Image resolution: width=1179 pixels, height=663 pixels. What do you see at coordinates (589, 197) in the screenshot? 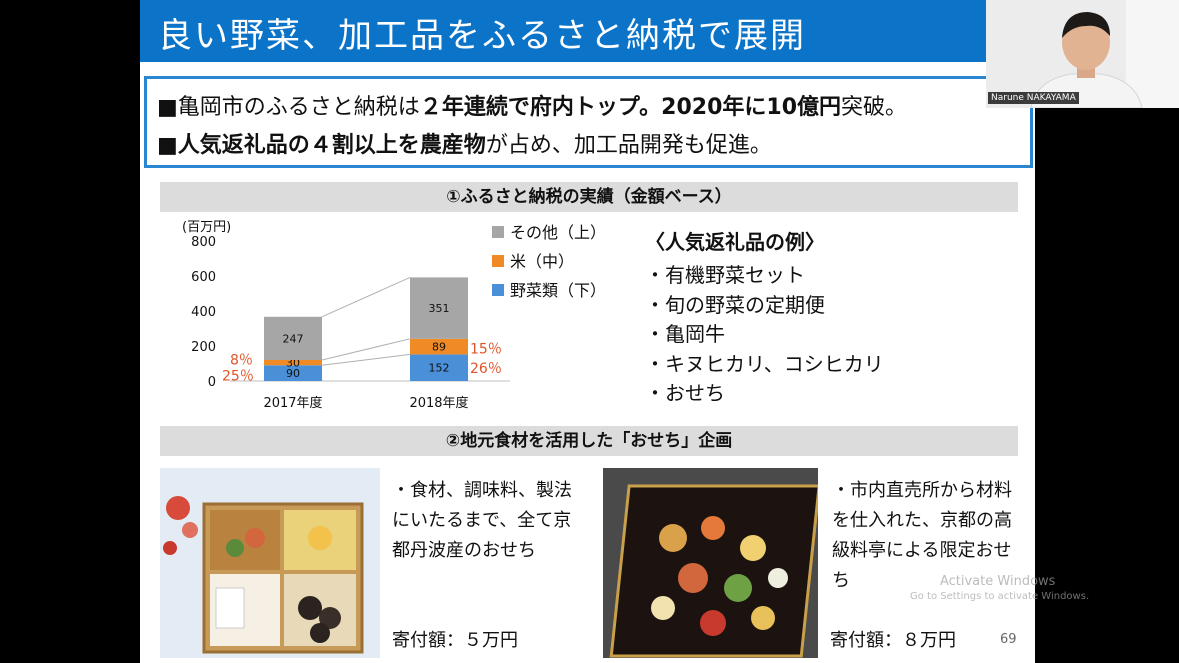
I see `section-heading-results: ①ふるさと納税の実績（金額ベース）` at bounding box center [589, 197].